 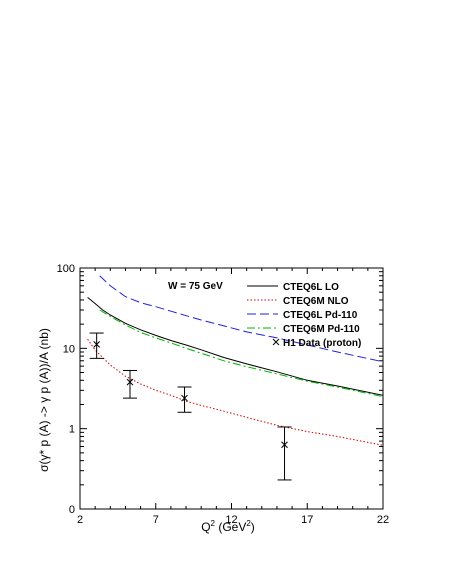 I want to click on x-axis-label: Q2 (GeV2), so click(x=228, y=526).